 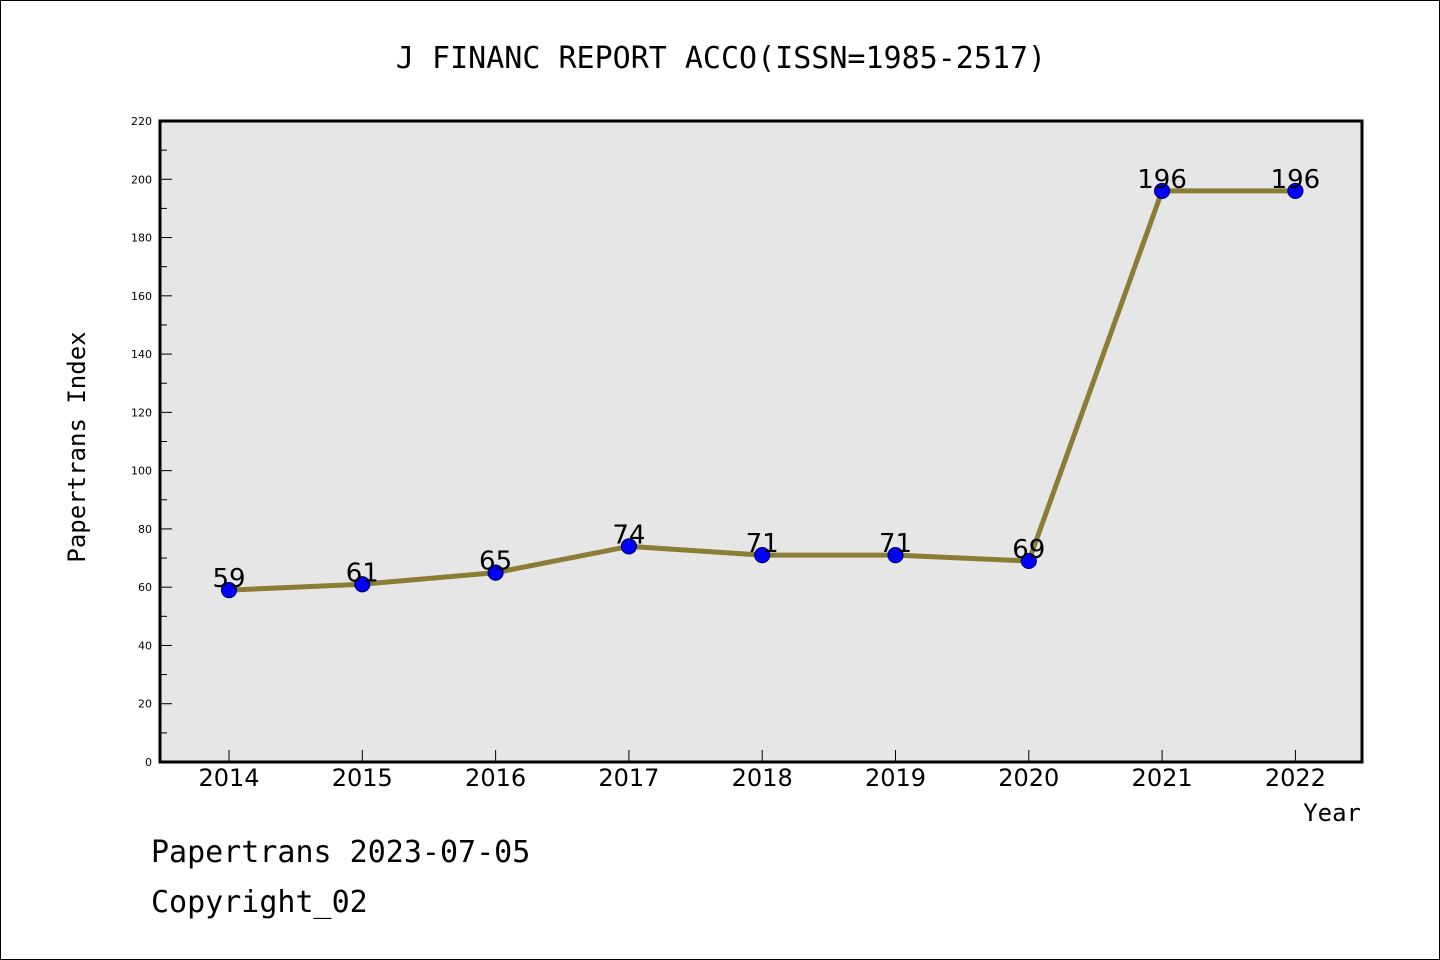 What do you see at coordinates (1028, 550) in the screenshot?
I see `data-label: 69` at bounding box center [1028, 550].